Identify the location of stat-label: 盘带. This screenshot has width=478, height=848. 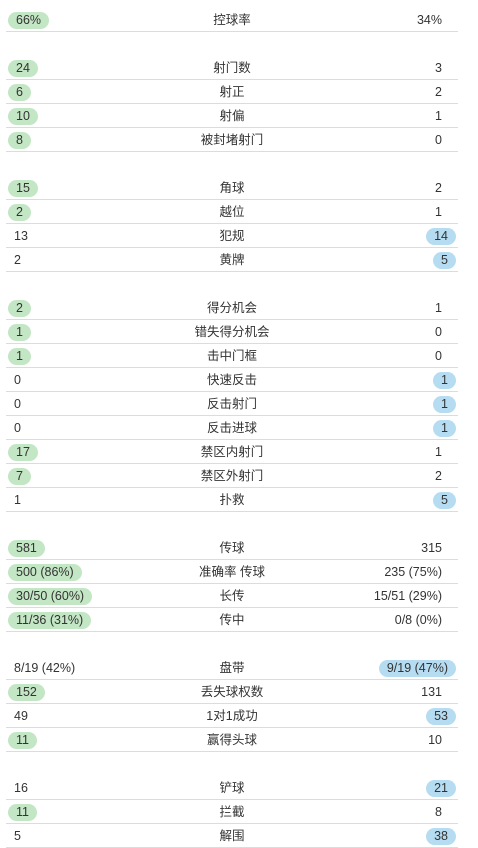
(232, 668).